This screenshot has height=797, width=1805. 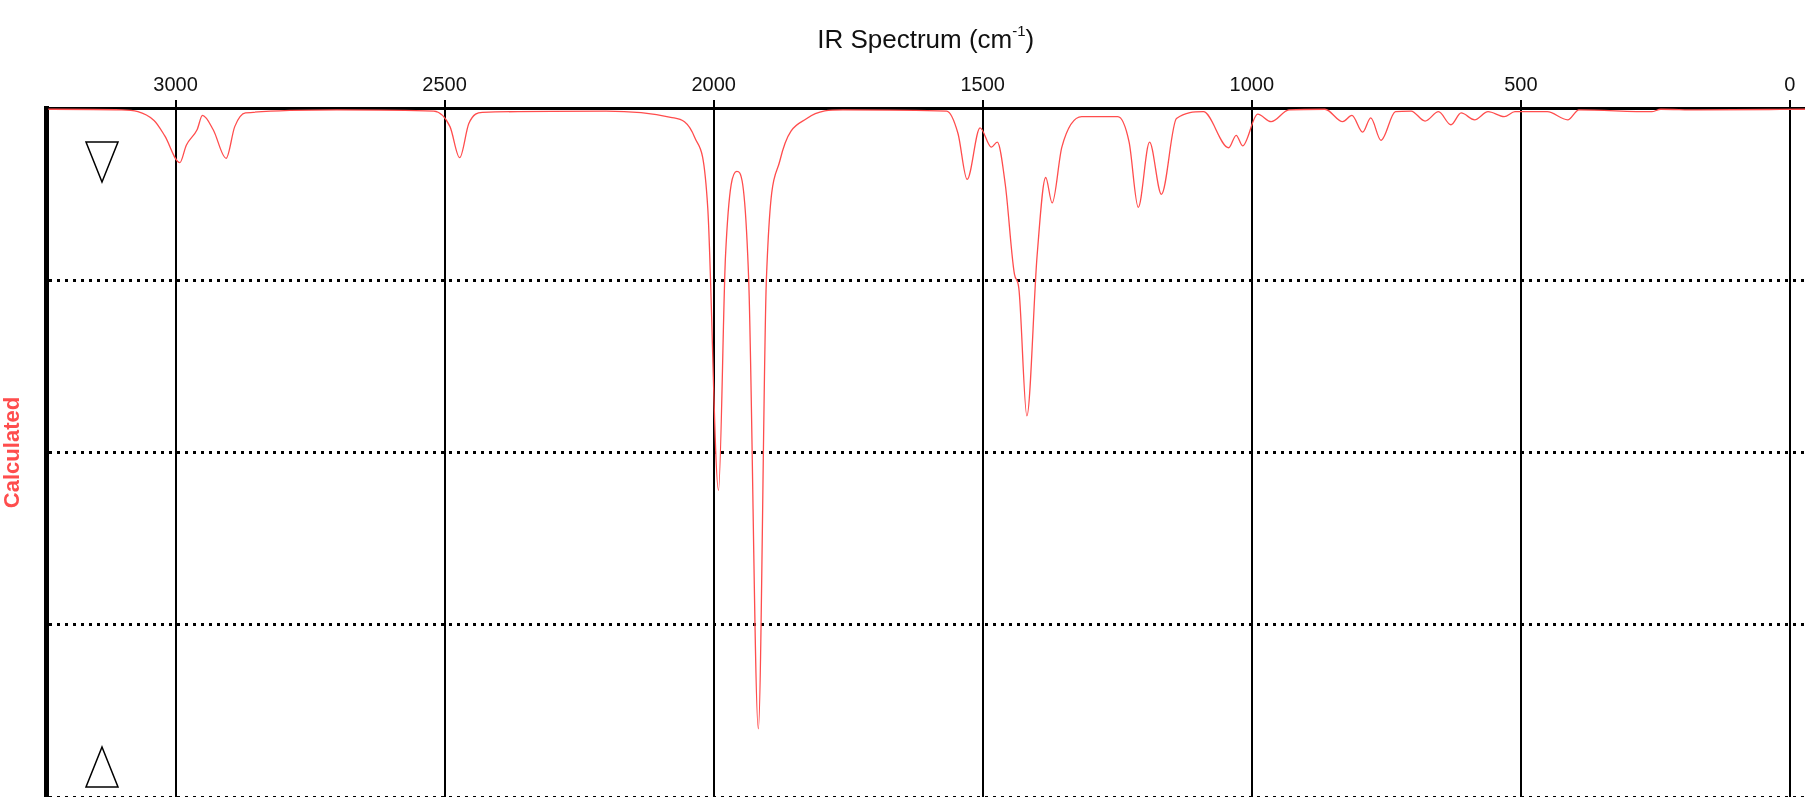 What do you see at coordinates (444, 83) in the screenshot?
I see `x-tick-label: 2500` at bounding box center [444, 83].